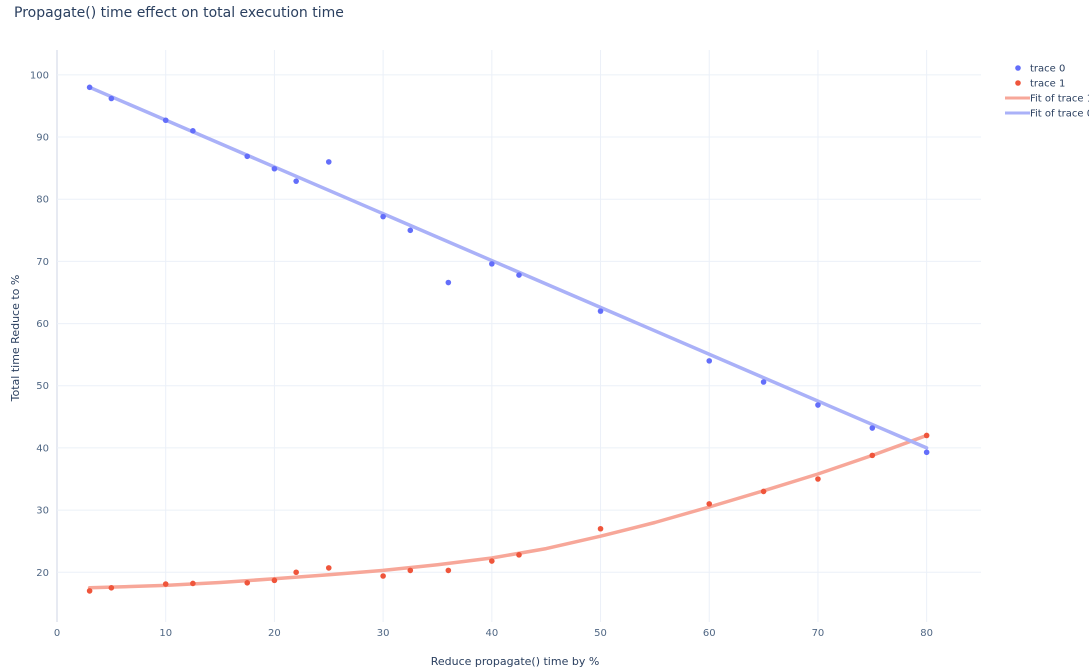 This screenshot has width=1089, height=670. Describe the element at coordinates (926, 633) in the screenshot. I see `x-tick-label: 80` at that location.